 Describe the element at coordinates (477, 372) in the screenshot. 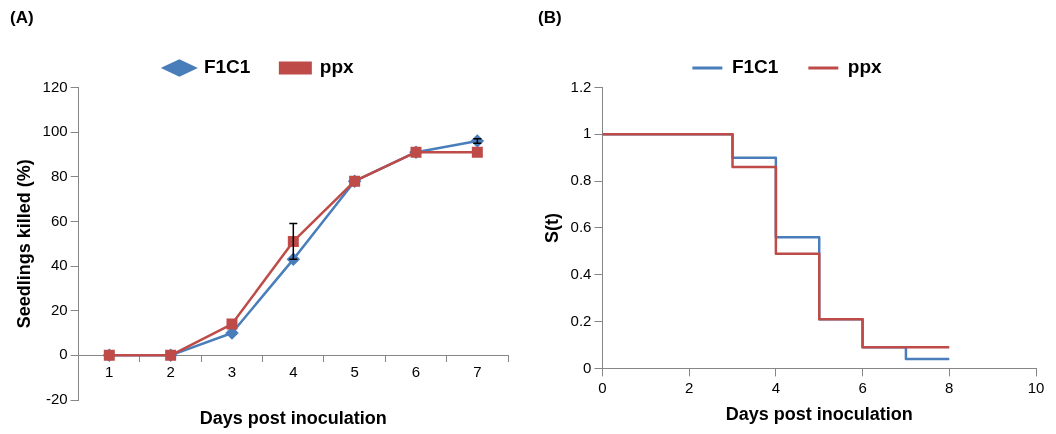

I see `x-tick-label: 7` at that location.